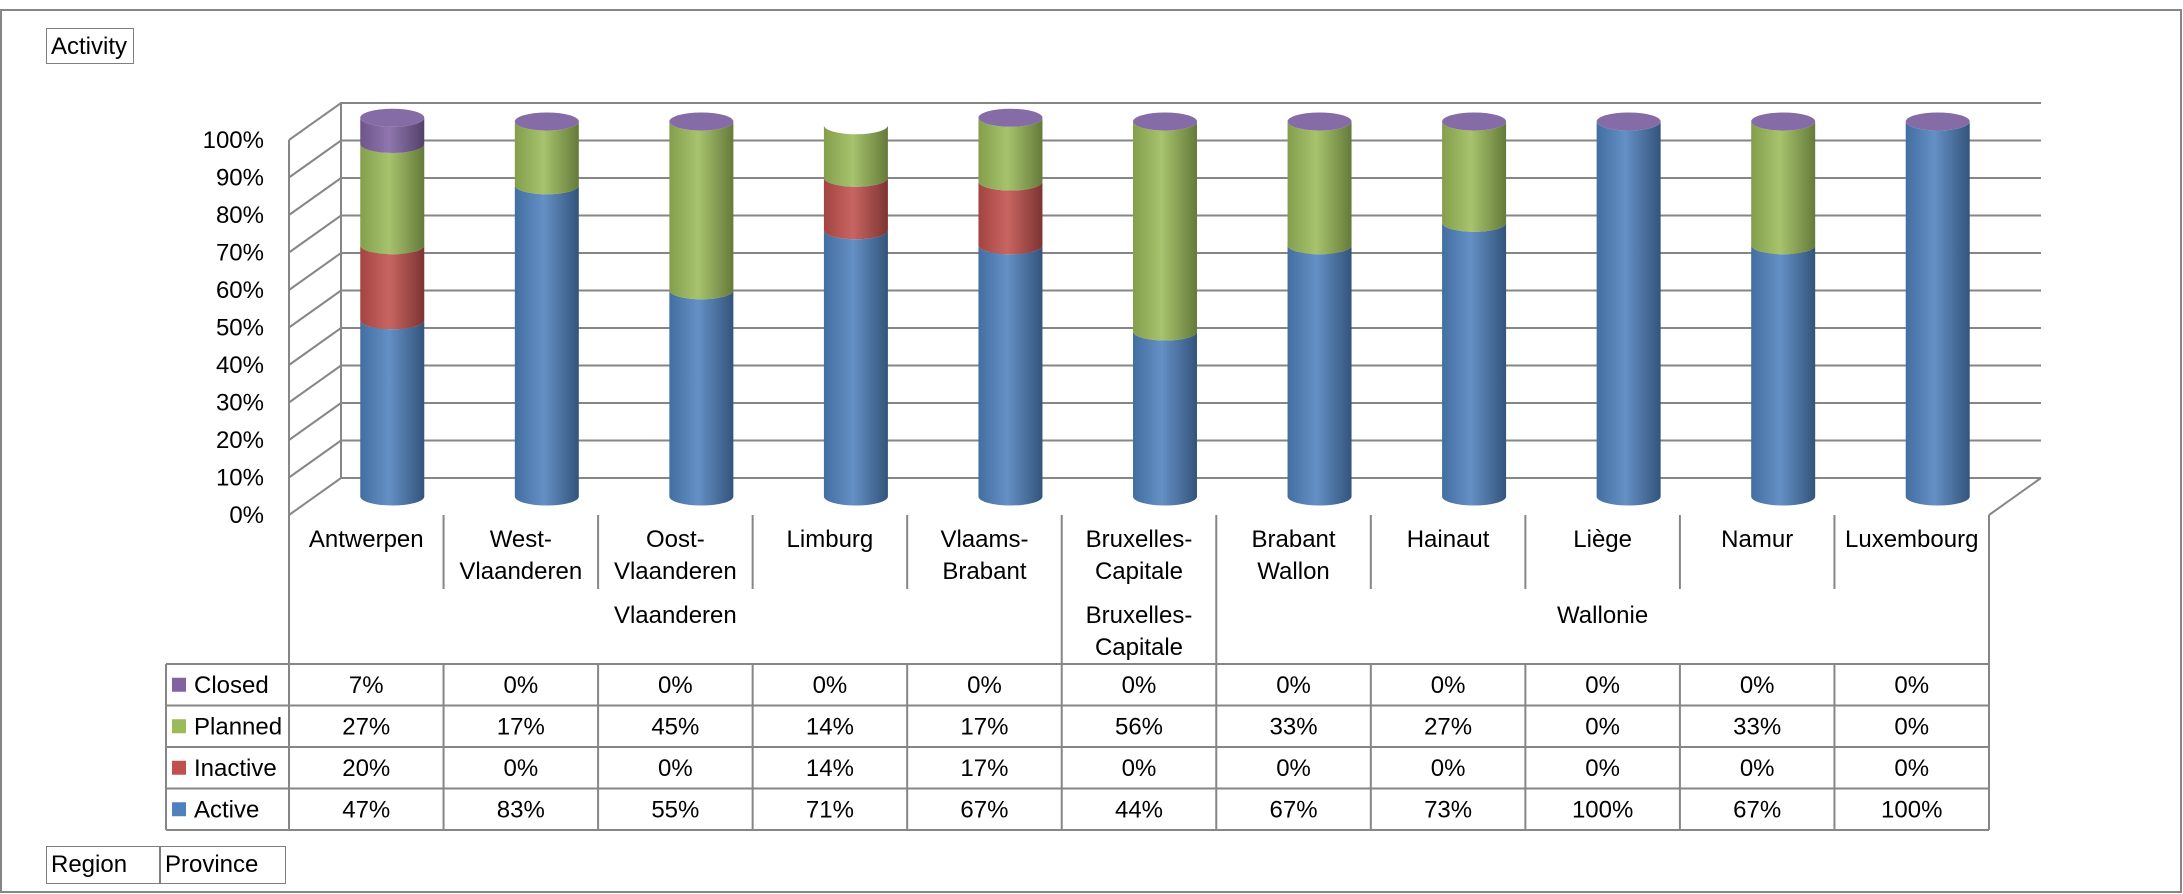  Describe the element at coordinates (179, 726) in the screenshot. I see `legend-key-planned` at that location.